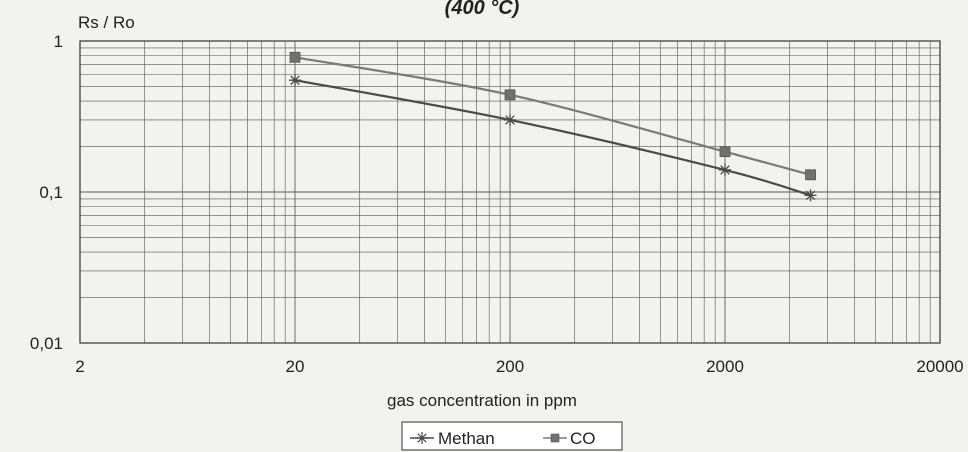  I want to click on legend-box, so click(512, 436).